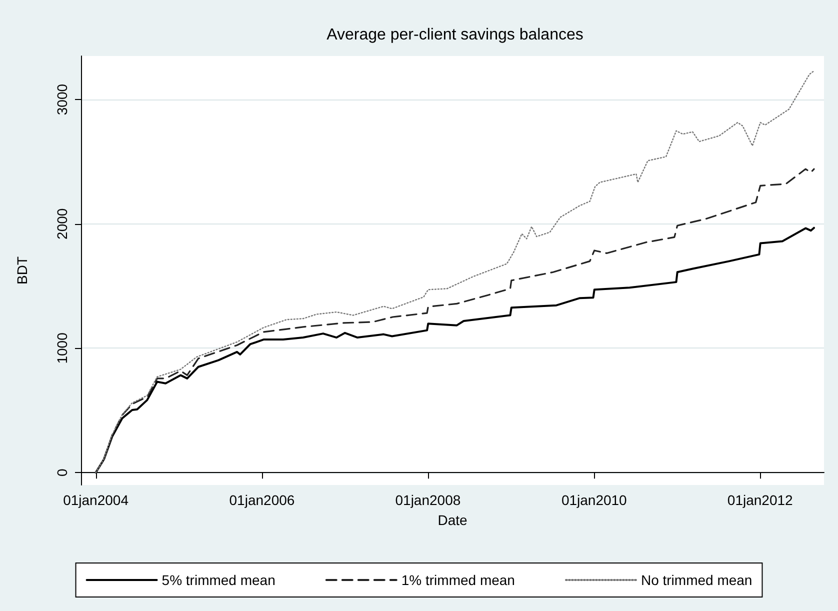 The height and width of the screenshot is (611, 838). I want to click on x-tick-label: 01jan2004, so click(96, 500).